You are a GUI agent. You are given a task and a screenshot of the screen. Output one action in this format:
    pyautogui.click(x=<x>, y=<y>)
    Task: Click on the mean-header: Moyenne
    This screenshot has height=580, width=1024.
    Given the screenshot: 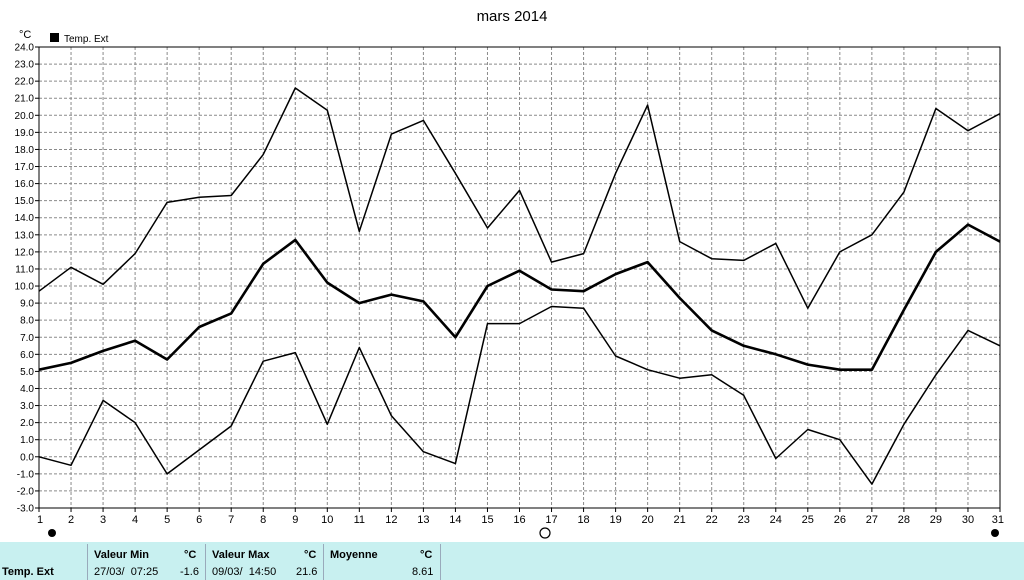 What is the action you would take?
    pyautogui.click(x=354, y=555)
    